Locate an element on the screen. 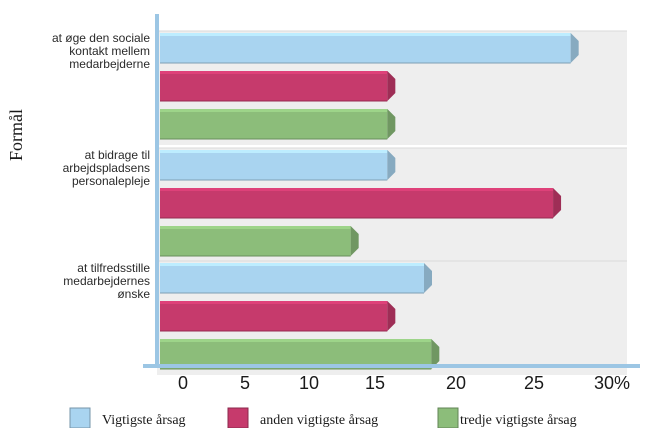 The height and width of the screenshot is (428, 646). x-tick-label: 30% is located at coordinates (612, 383).